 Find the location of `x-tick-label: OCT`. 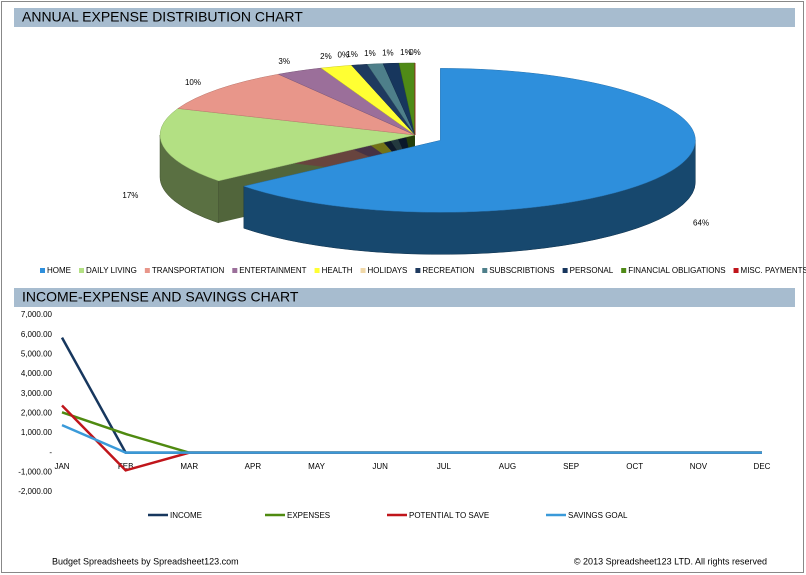

x-tick-label: OCT is located at coordinates (634, 466).